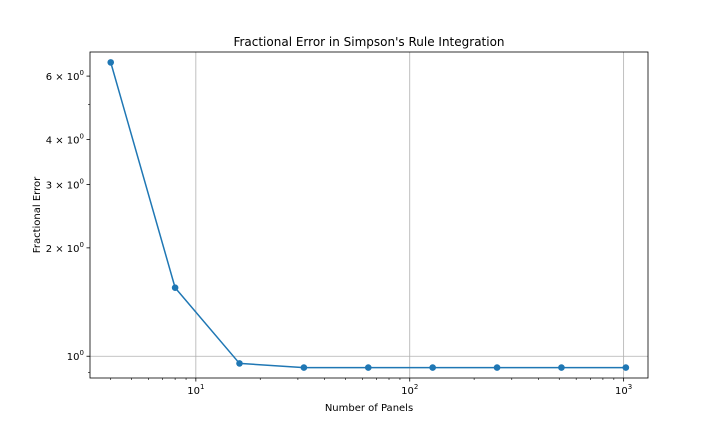 The width and height of the screenshot is (720, 432). I want to click on x-ticks: 10¹ 10² 10³, so click(371, 387).